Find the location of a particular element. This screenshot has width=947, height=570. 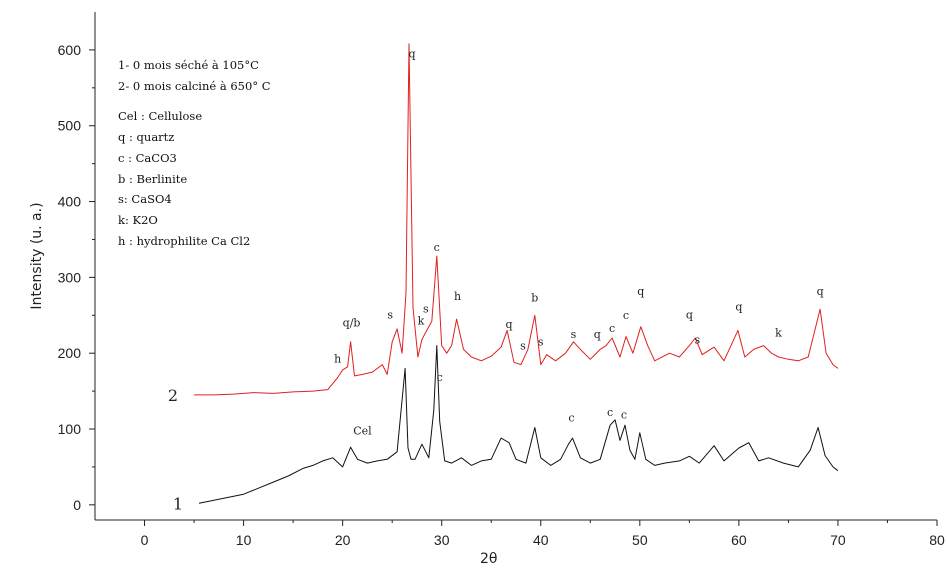

legend-line-1: 1- 0 mois séché à 105°C is located at coordinates (188, 65).